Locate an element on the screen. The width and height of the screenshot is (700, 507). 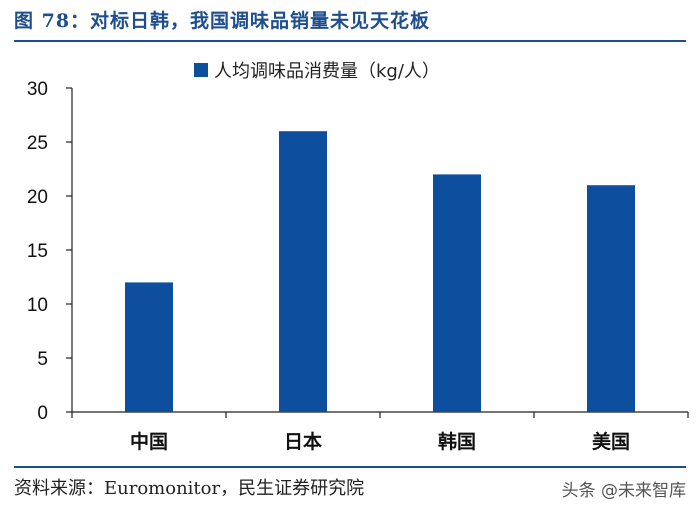
legend-label: 人均调味品消费量（kg/人） is located at coordinates (327, 71).